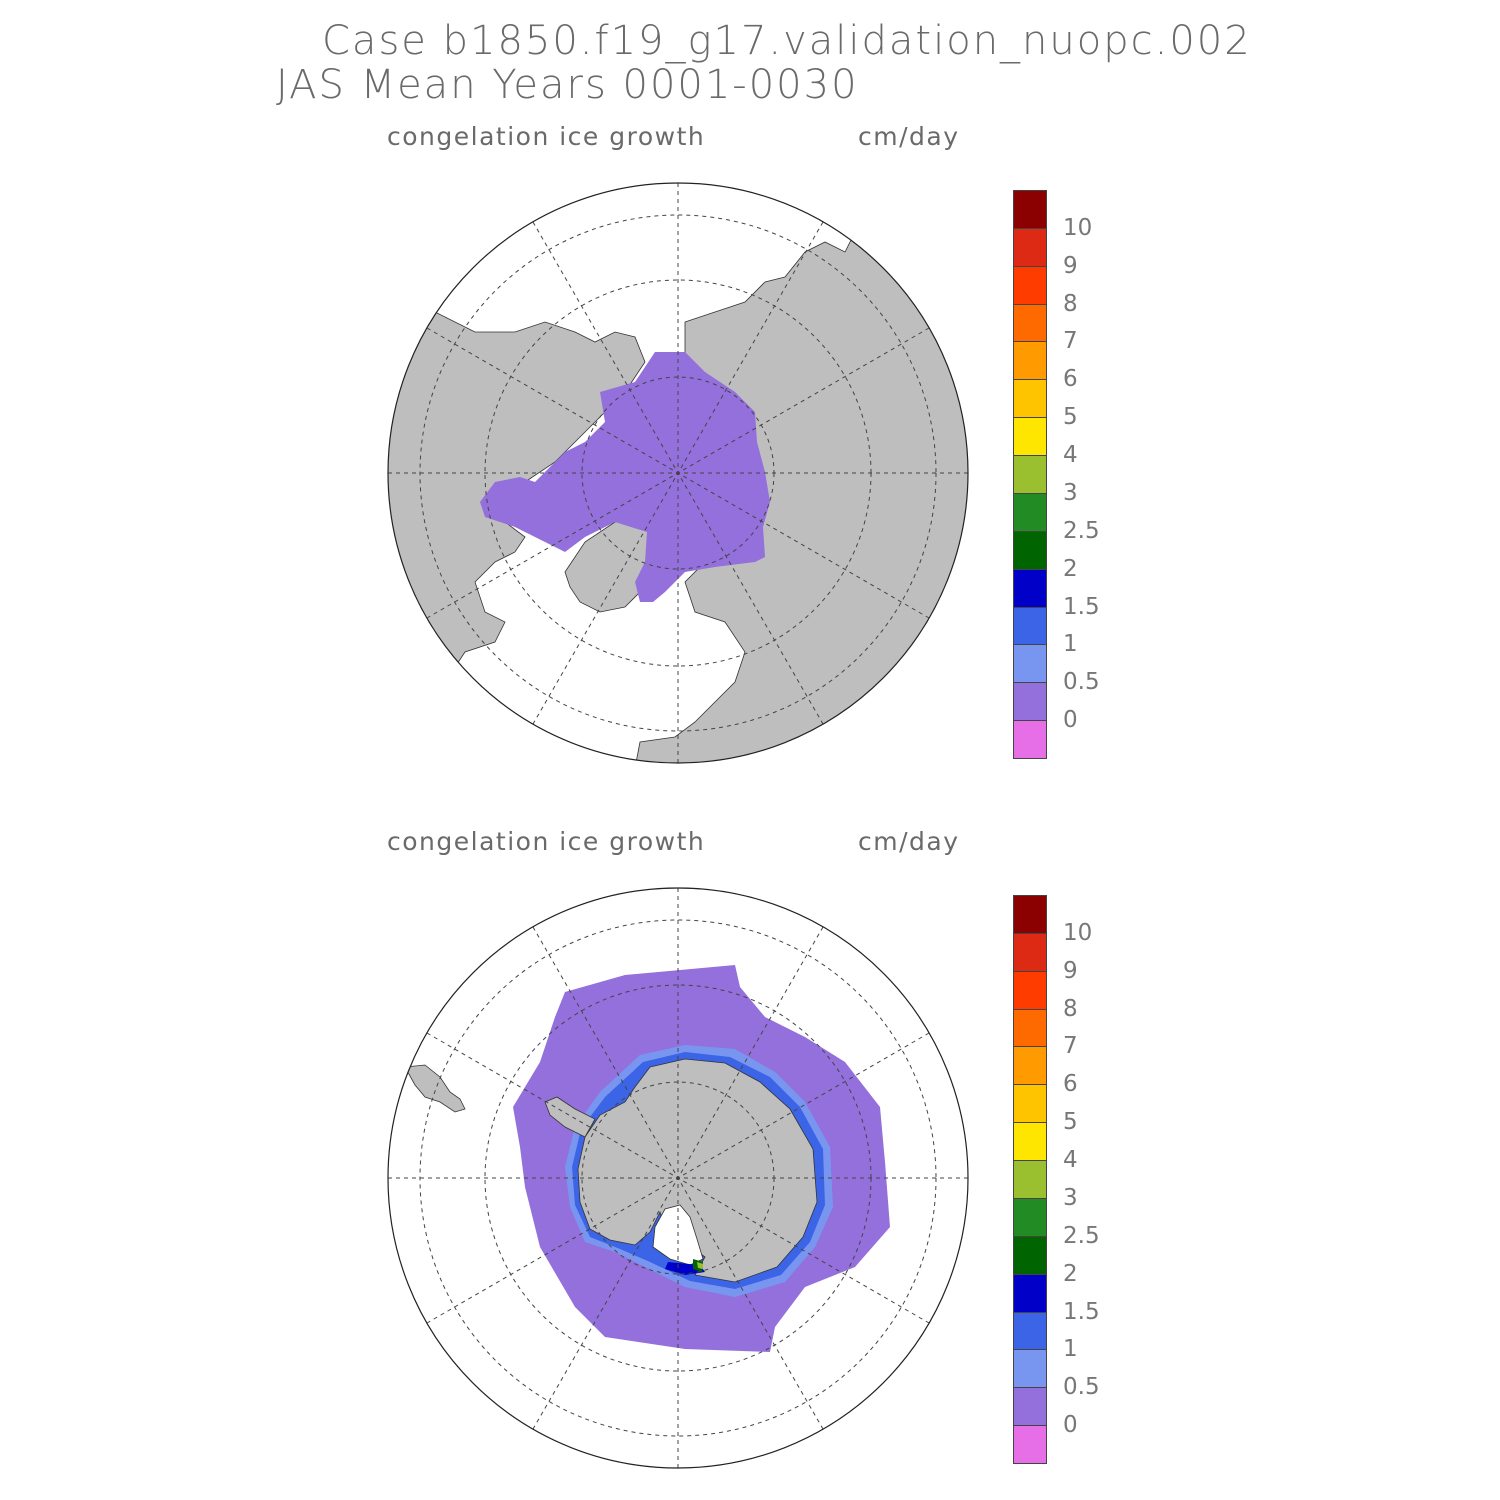 The image size is (1500, 1500). What do you see at coordinates (1070, 644) in the screenshot?
I see `north-colorbar-tick-label: 1` at bounding box center [1070, 644].